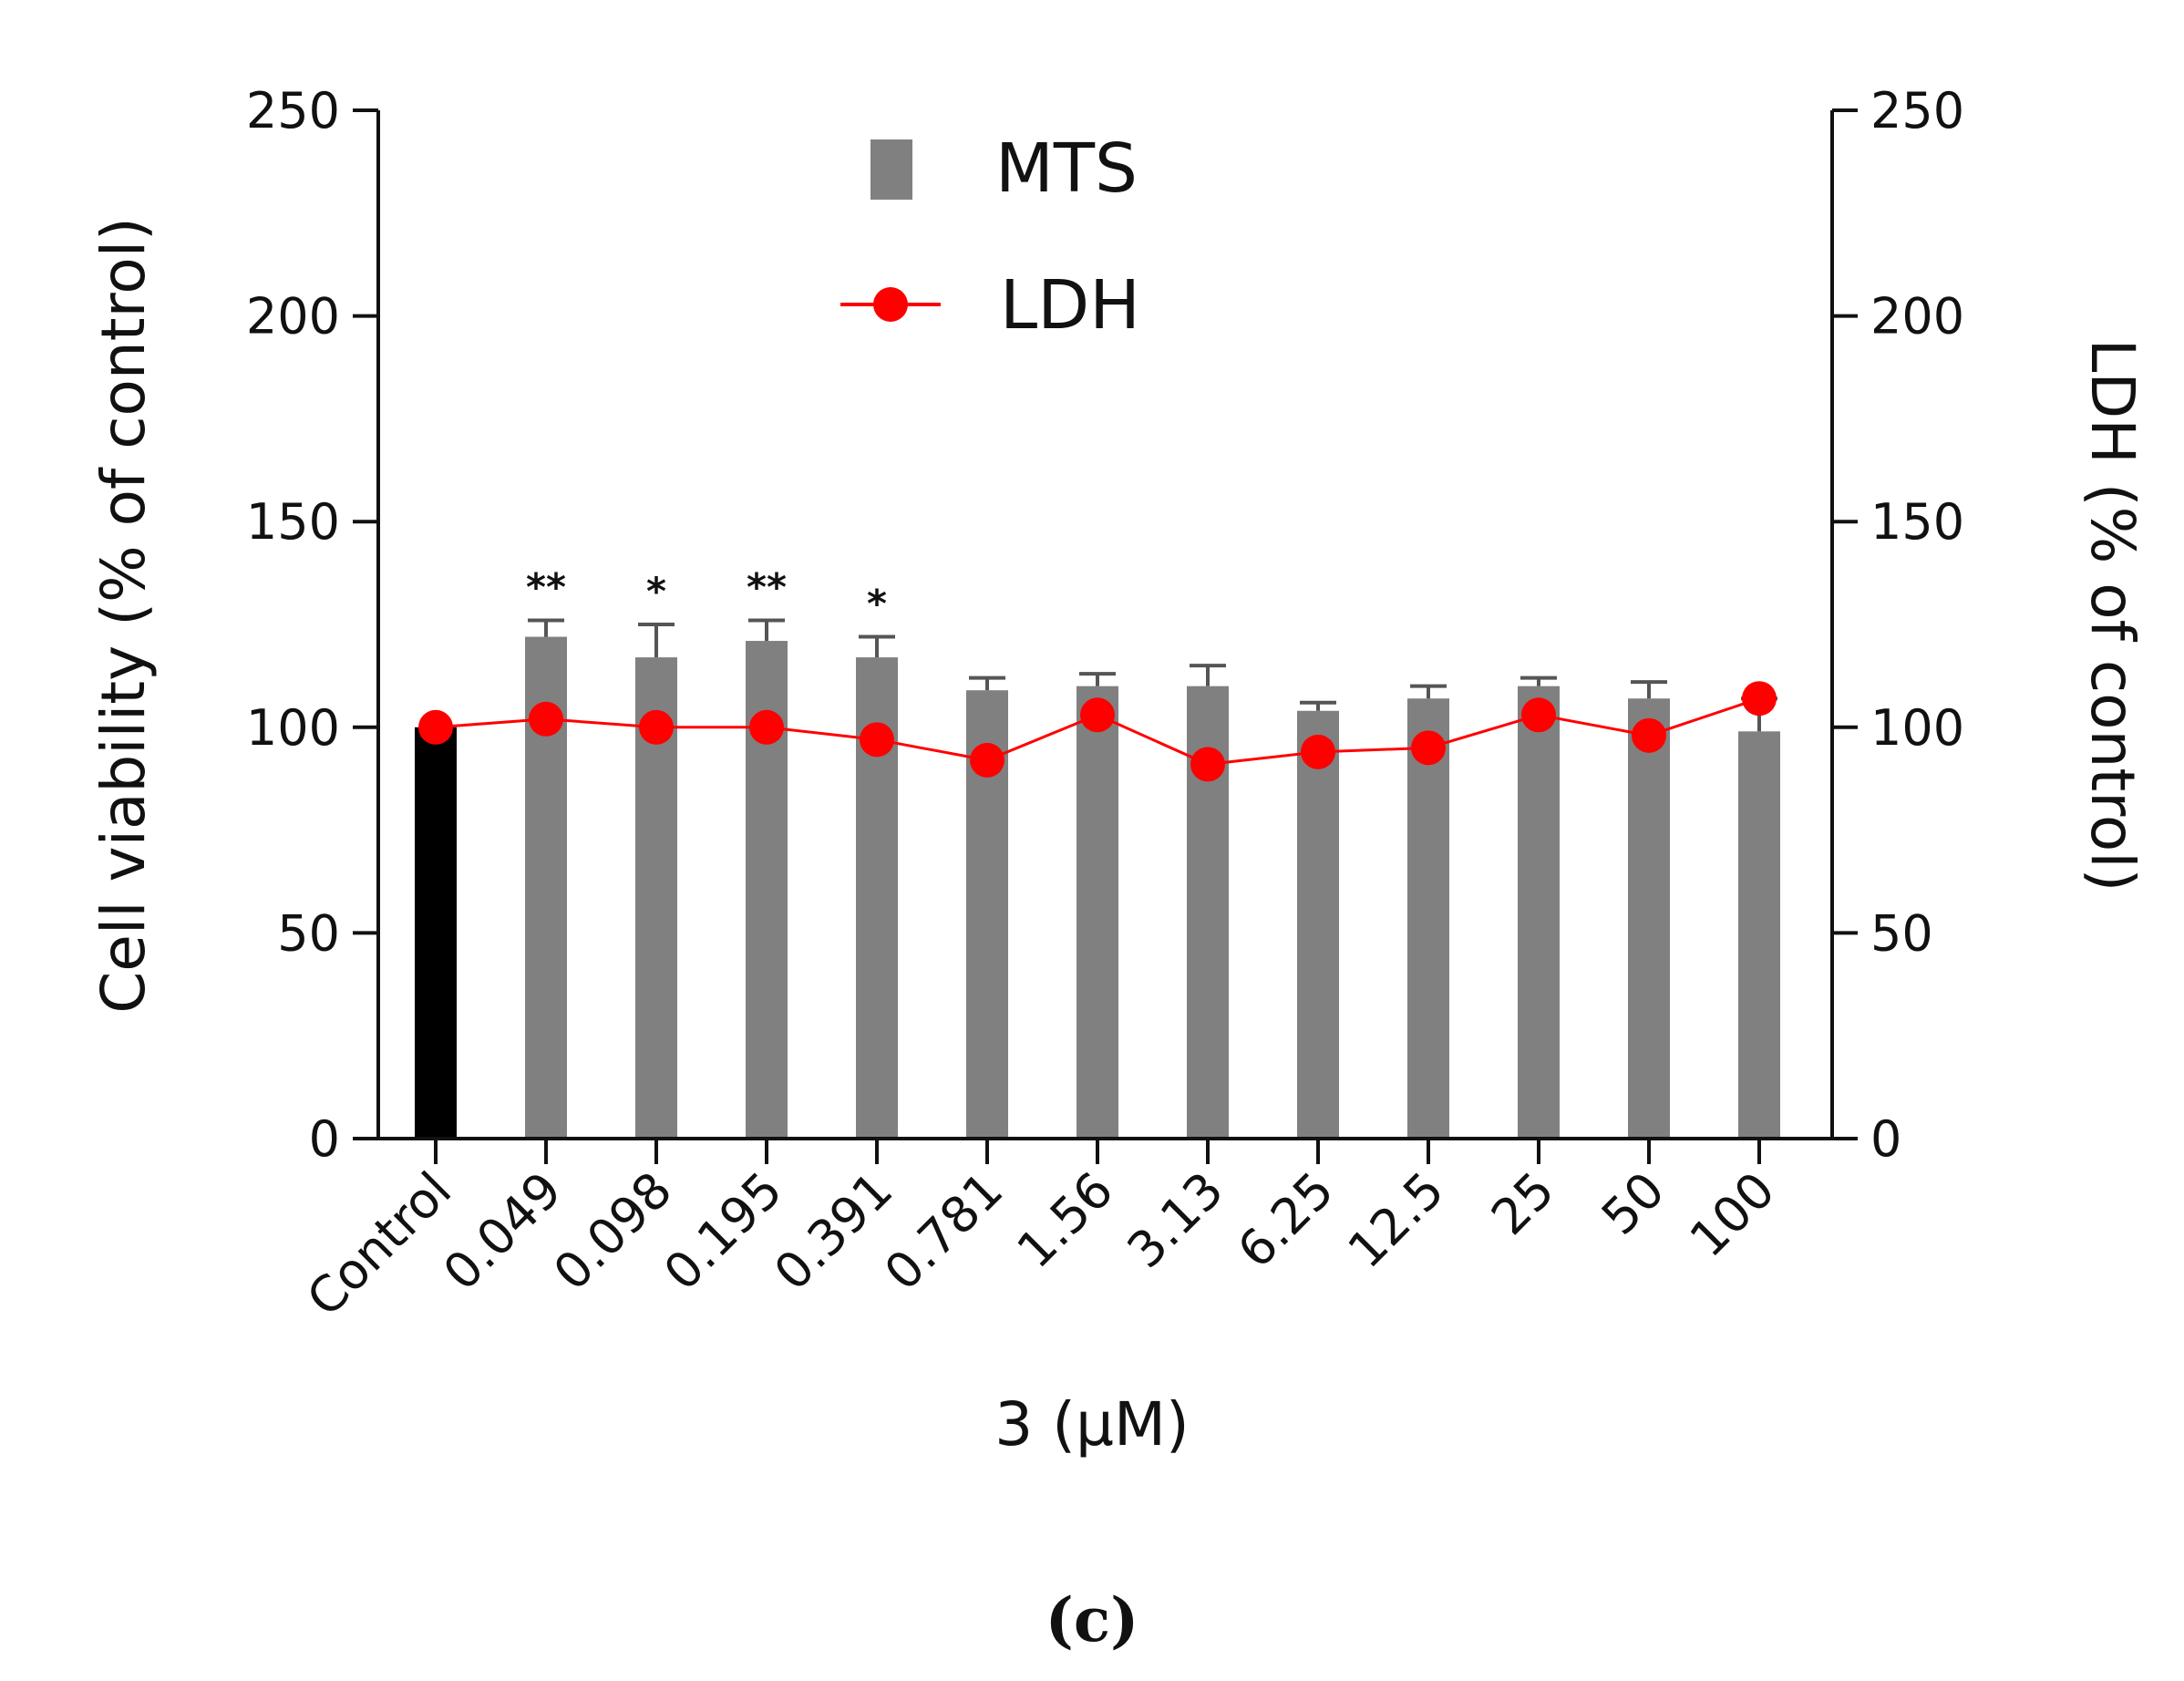  What do you see at coordinates (1098, 912) in the screenshot?
I see `bar-1.56` at bounding box center [1098, 912].